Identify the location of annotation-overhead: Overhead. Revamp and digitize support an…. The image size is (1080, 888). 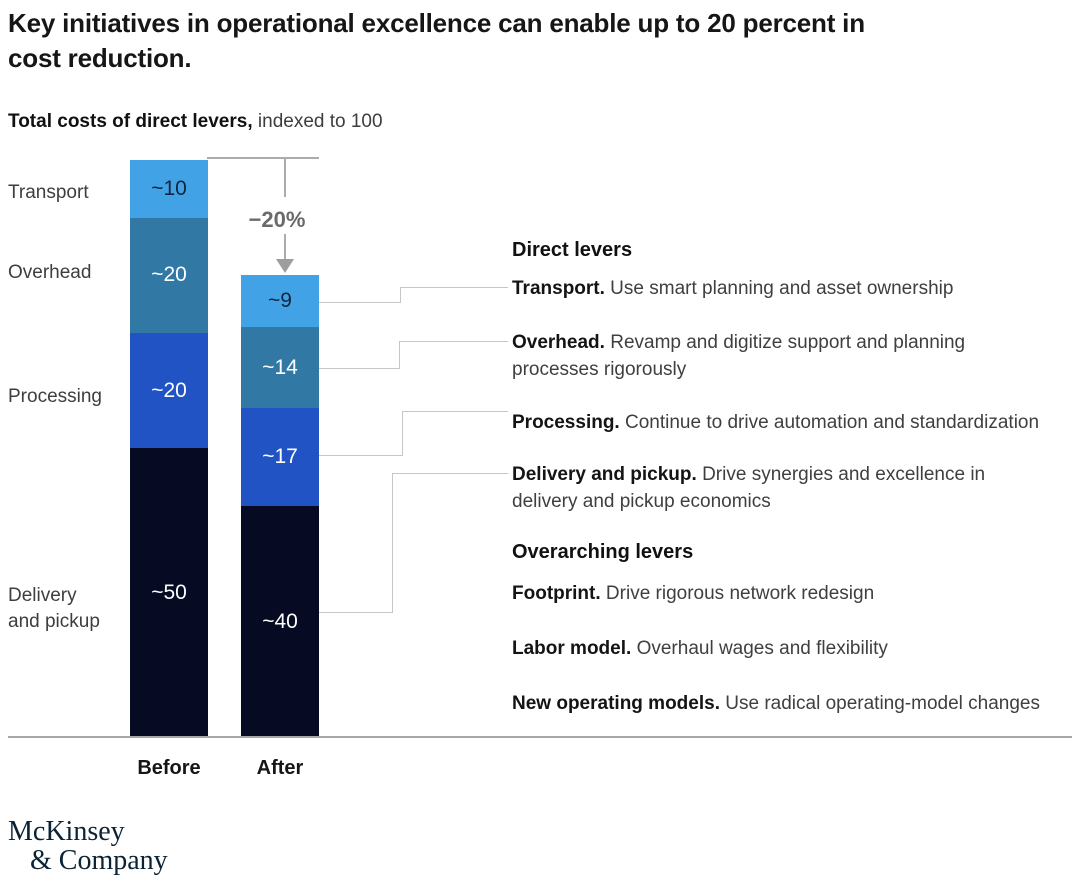
(762, 356).